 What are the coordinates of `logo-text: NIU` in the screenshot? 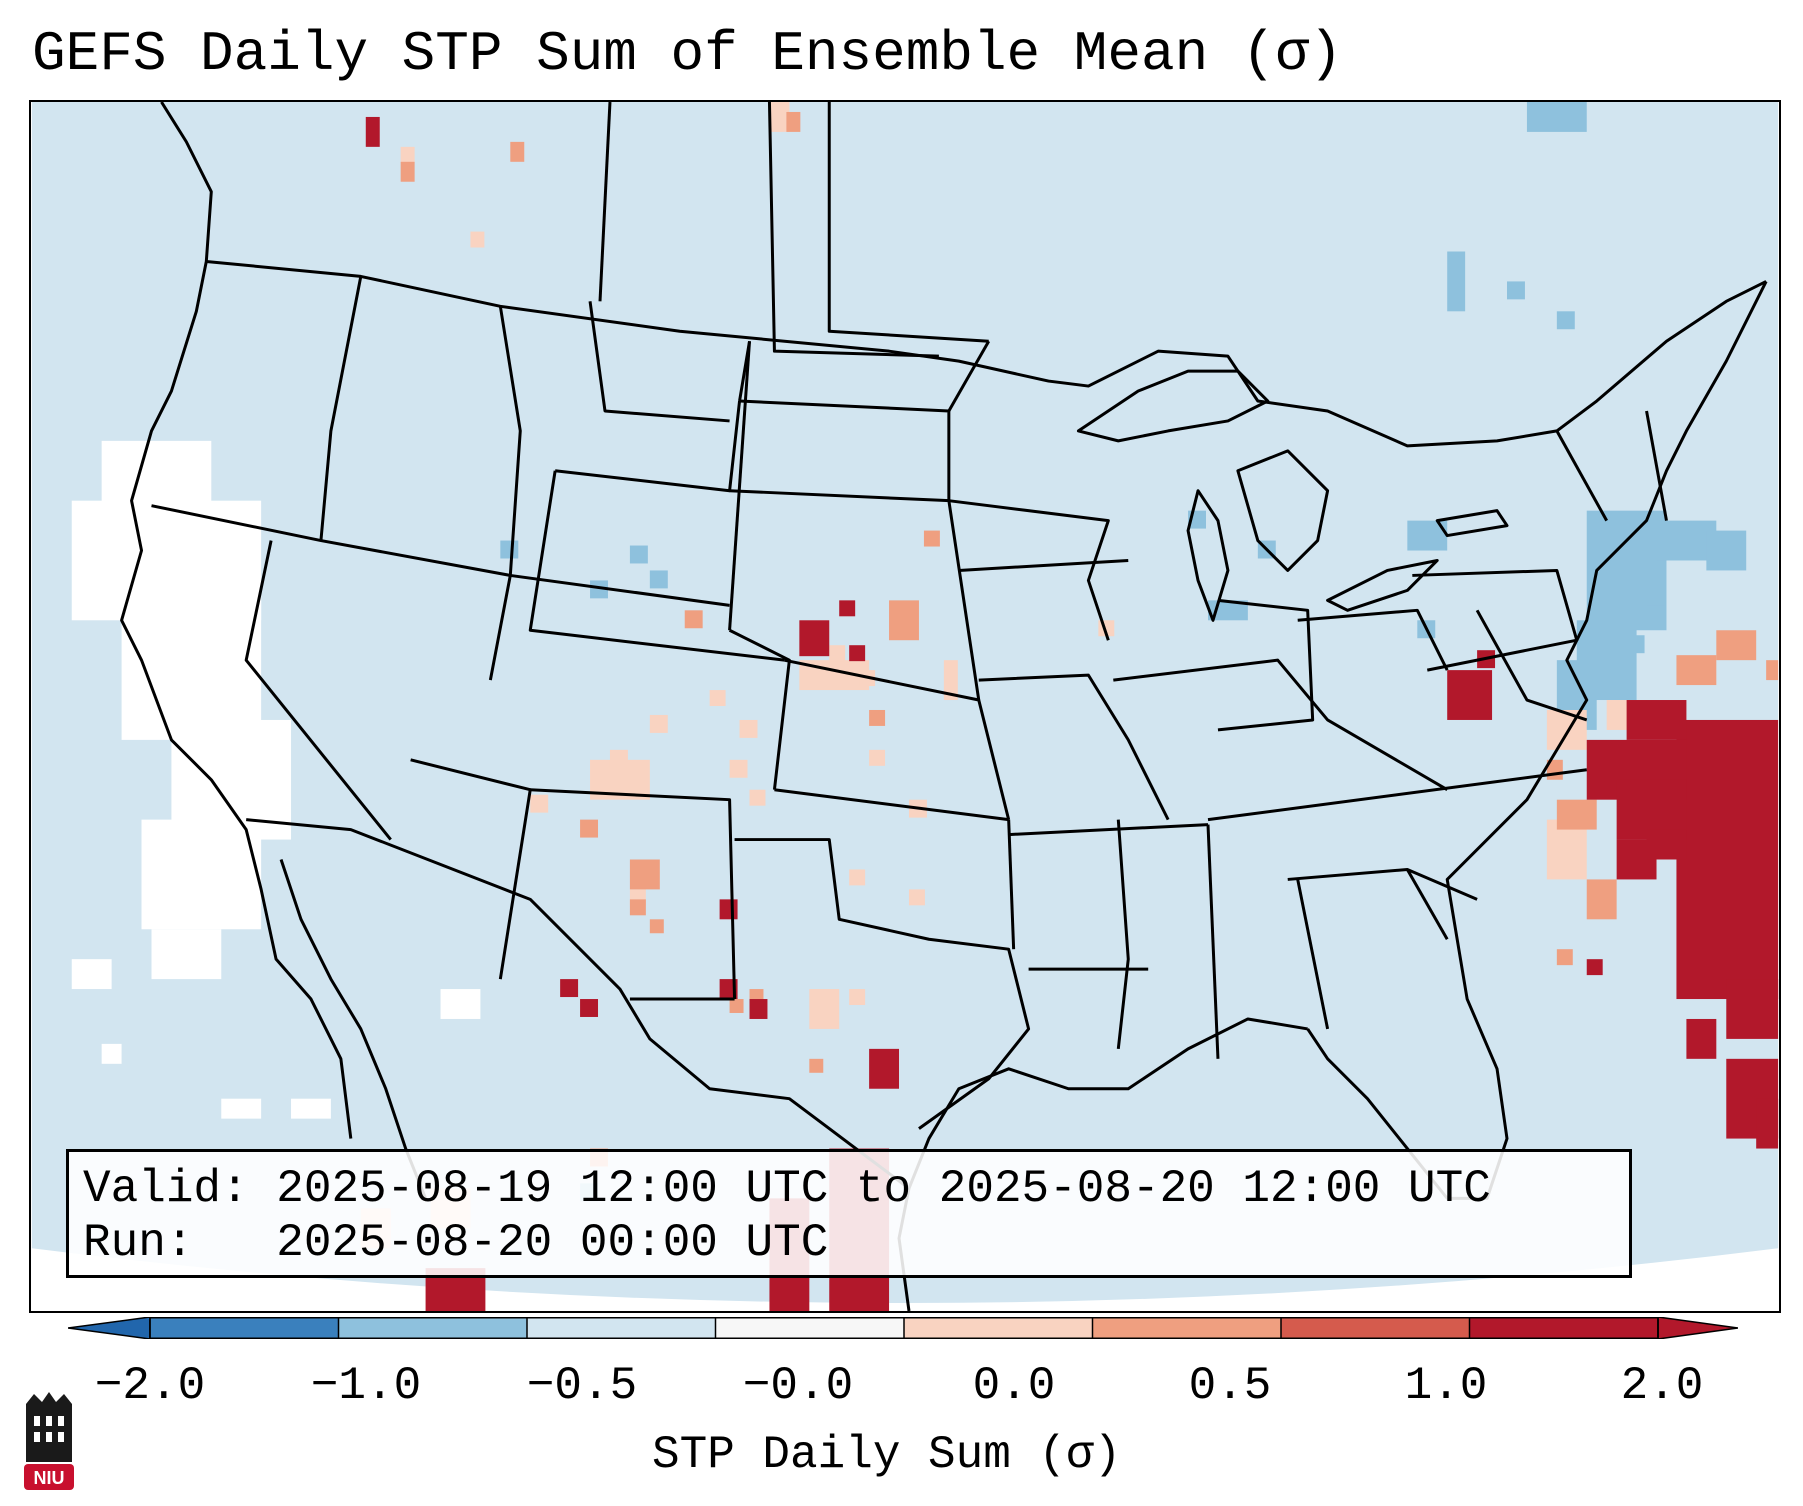 It's located at (49, 1478).